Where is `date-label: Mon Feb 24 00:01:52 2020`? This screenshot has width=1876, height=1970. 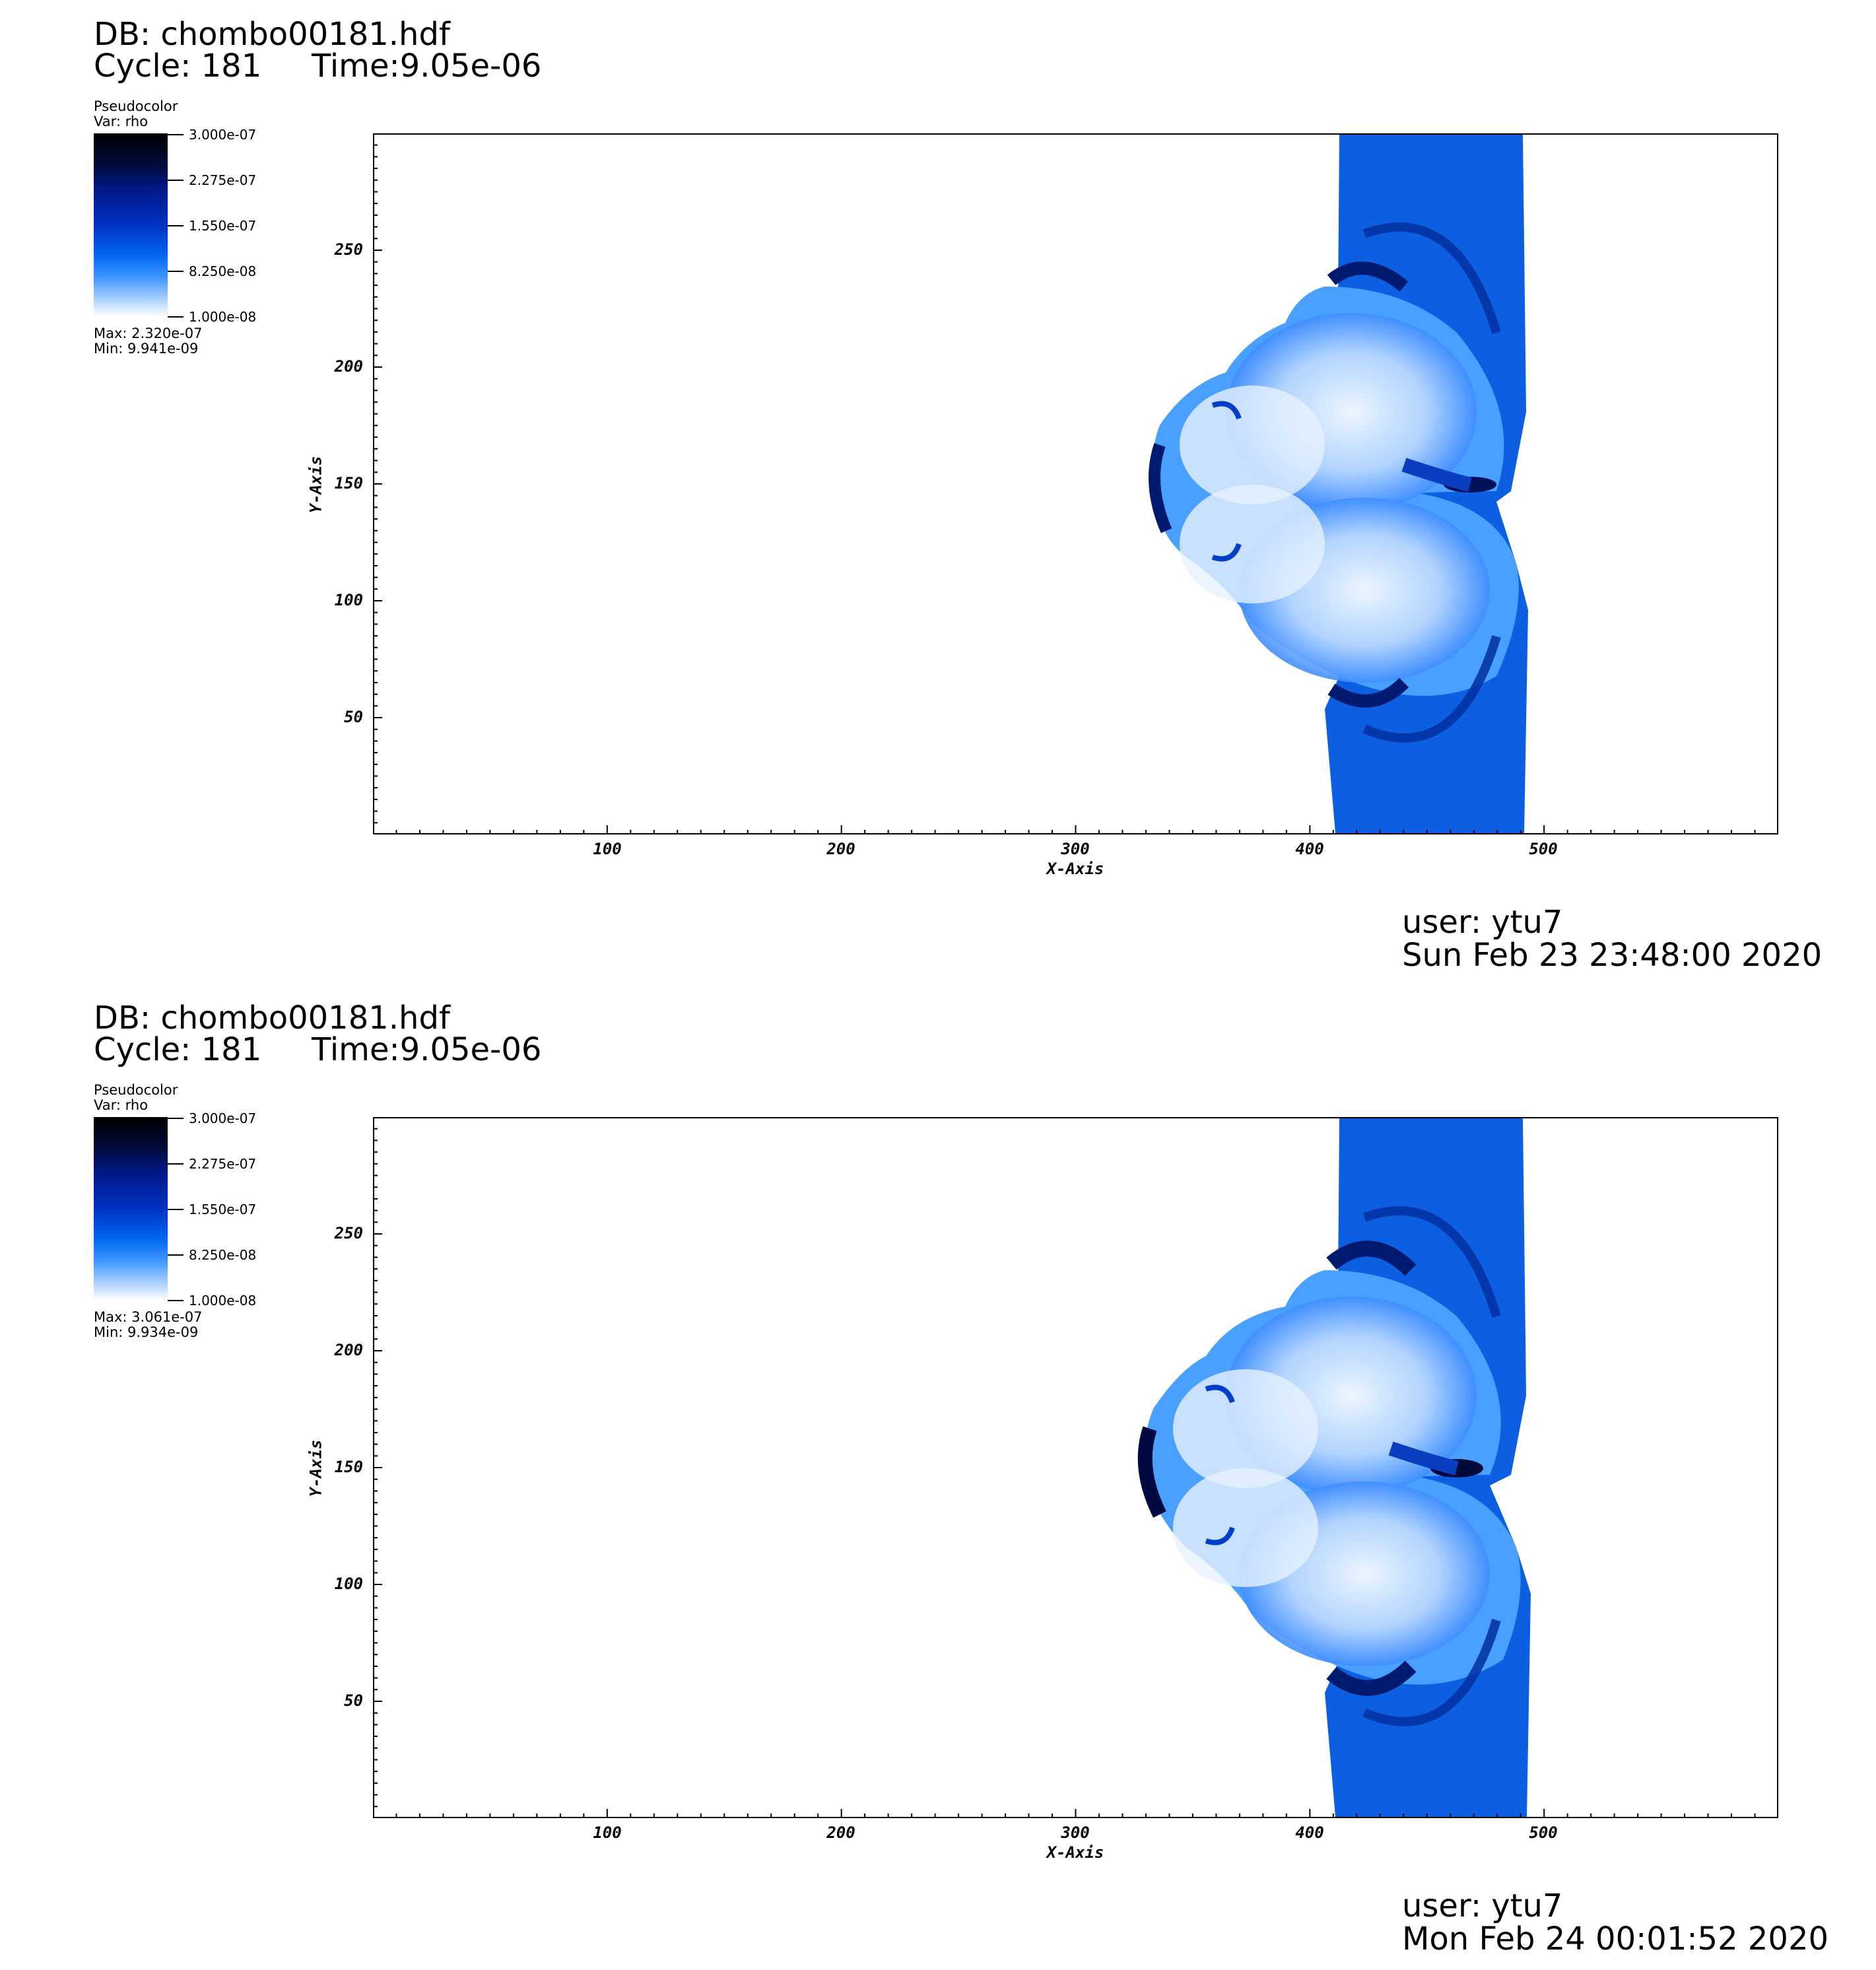
date-label: Mon Feb 24 00:01:52 2020 is located at coordinates (1615, 1939).